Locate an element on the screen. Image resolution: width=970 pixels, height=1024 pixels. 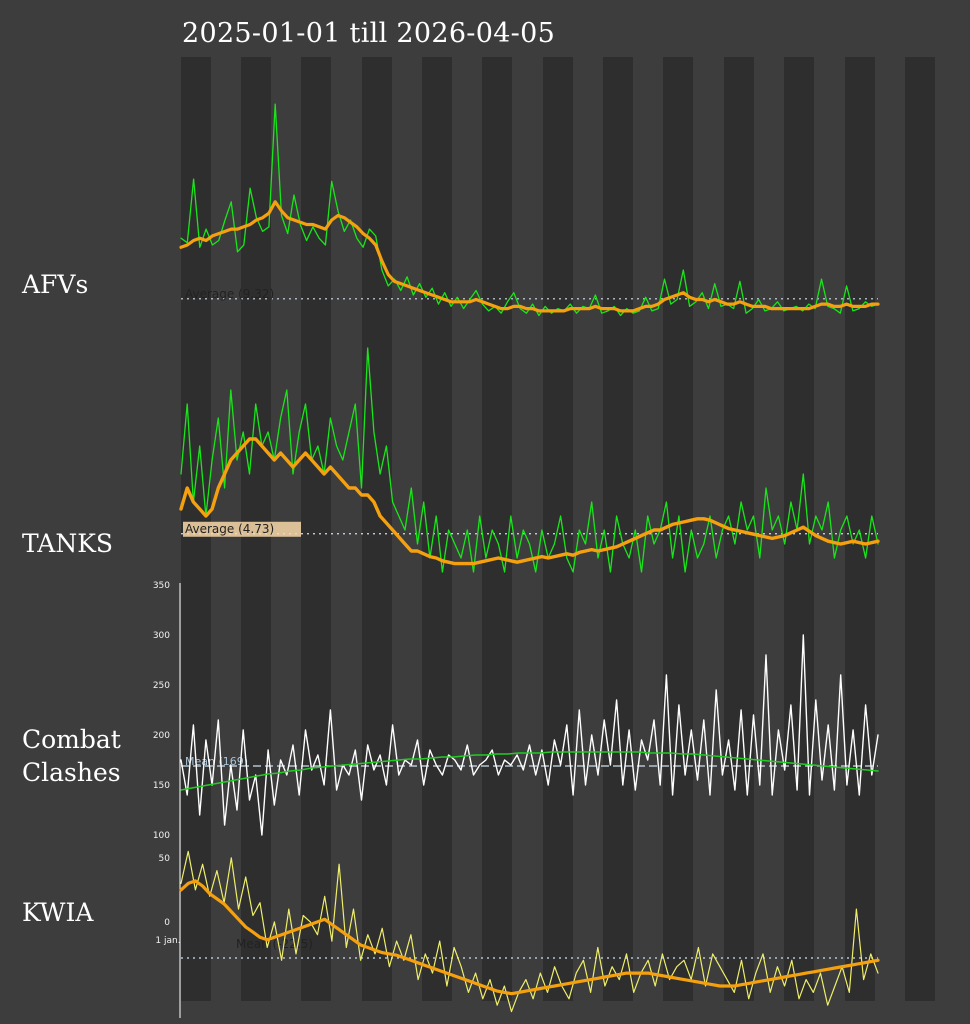
y-tick-label: 300 is located at coordinates (161, 636).